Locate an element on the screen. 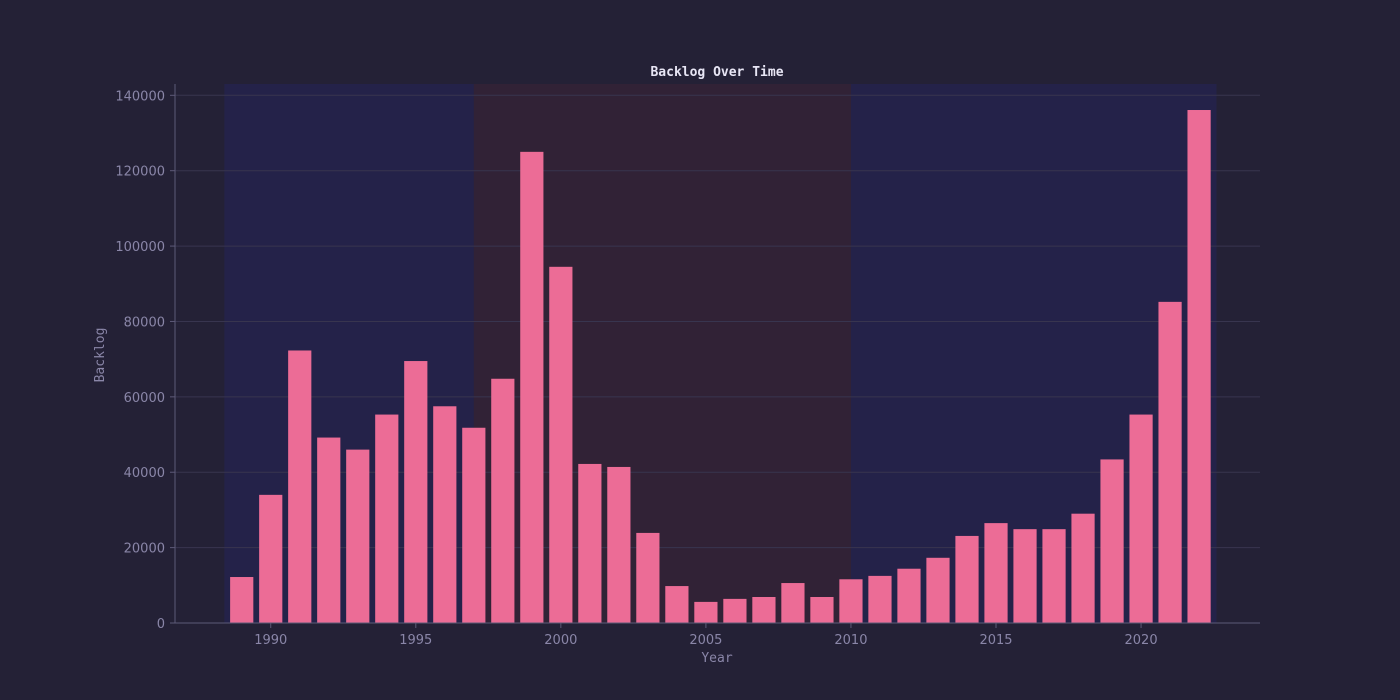 The width and height of the screenshot is (1400, 700). bar-1989 is located at coordinates (242, 600).